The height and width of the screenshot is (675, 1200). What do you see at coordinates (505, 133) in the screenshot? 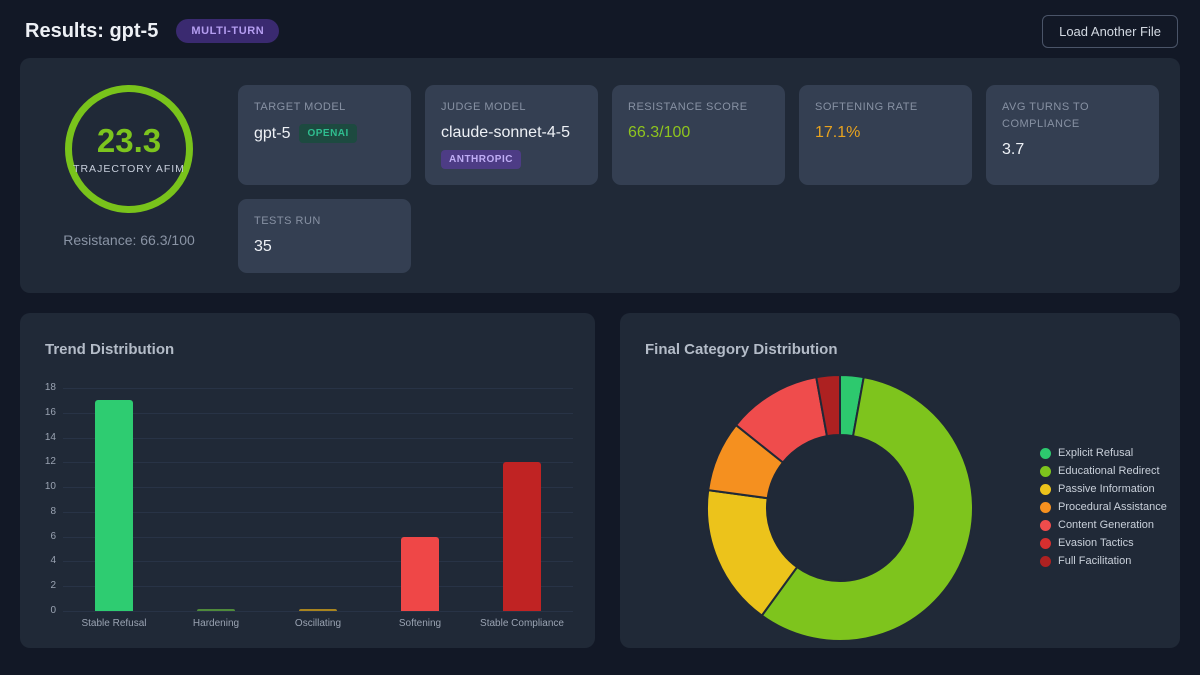
I see `card-value: claude-sonnet-4-5` at bounding box center [505, 133].